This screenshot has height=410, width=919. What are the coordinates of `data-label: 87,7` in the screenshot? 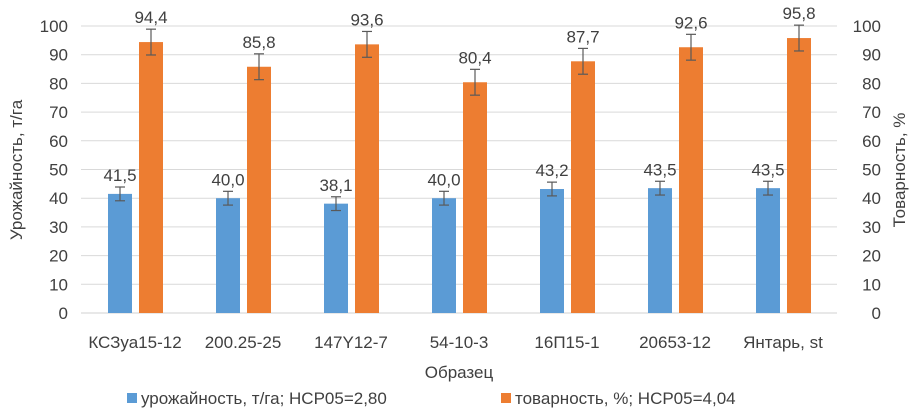 It's located at (582, 36).